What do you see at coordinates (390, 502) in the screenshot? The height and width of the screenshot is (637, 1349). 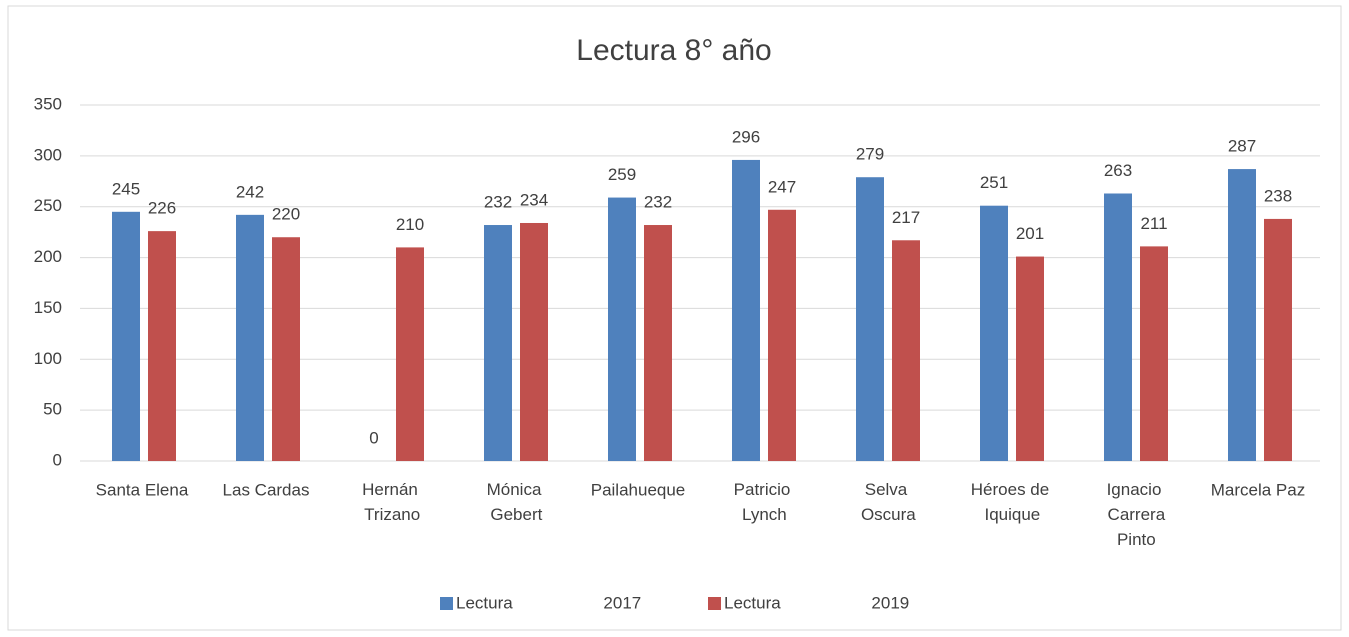 I see `x-tick-label: Hernán Trizano` at bounding box center [390, 502].